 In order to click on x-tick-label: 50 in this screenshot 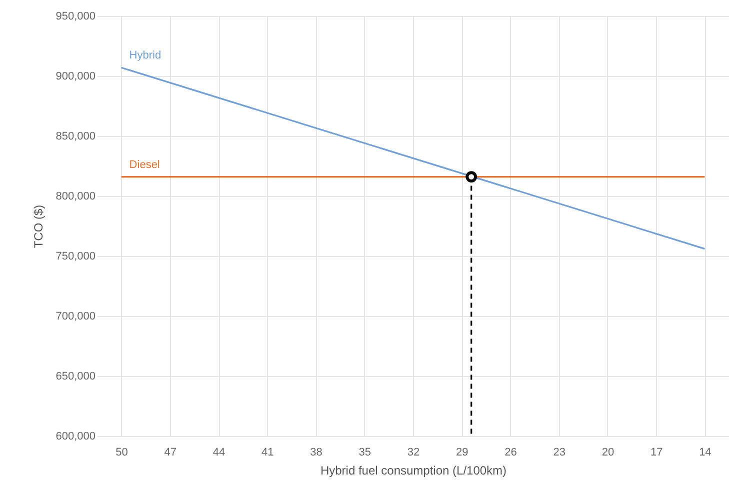, I will do `click(122, 452)`.